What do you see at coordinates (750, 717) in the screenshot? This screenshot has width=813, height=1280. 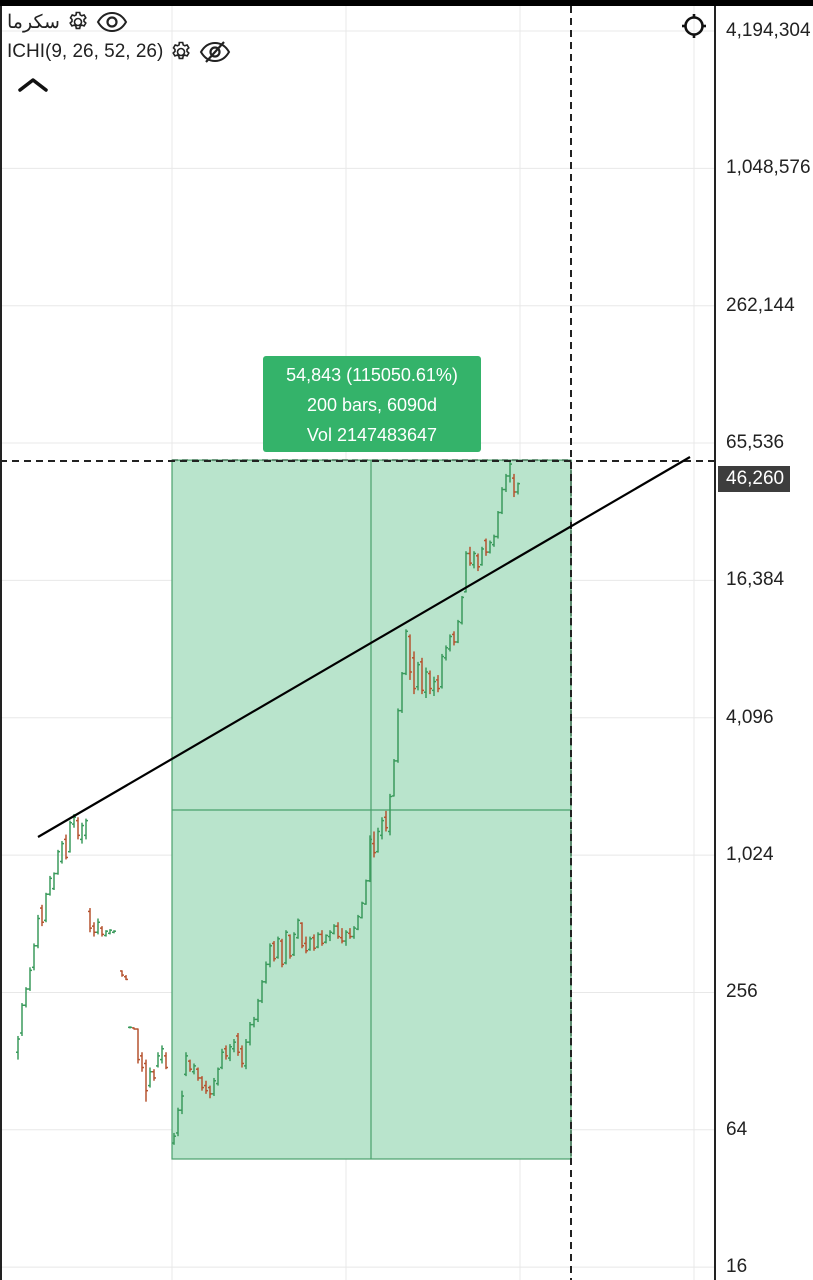 I see `price-axis-label: 4,096` at bounding box center [750, 717].